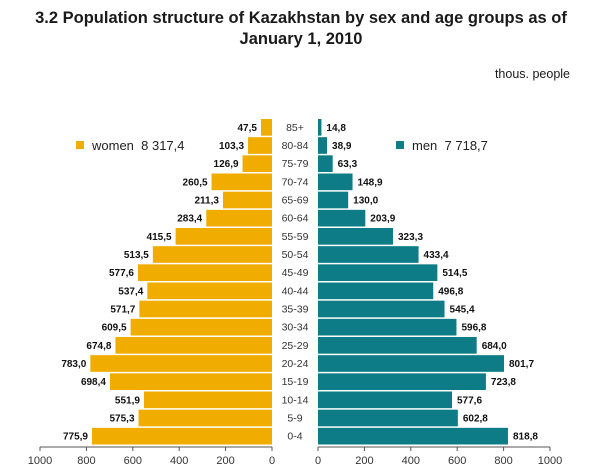  Describe the element at coordinates (411, 461) in the screenshot. I see `tick-label-right-400: 400` at that location.